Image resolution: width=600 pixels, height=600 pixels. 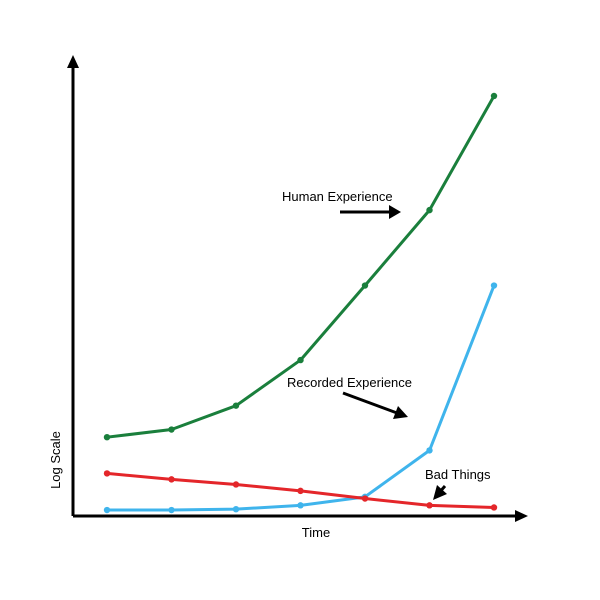 I want to click on x-axis-label: Time, so click(x=316, y=532).